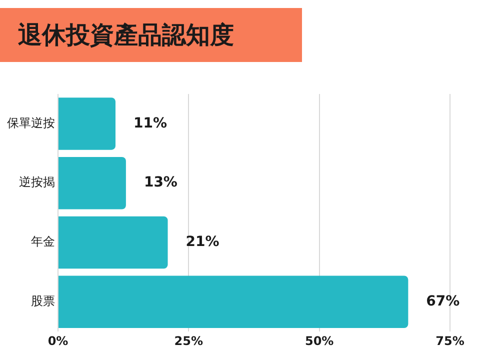 The image size is (480, 358). Describe the element at coordinates (58, 341) in the screenshot. I see `x-tick-label: 0%` at that location.